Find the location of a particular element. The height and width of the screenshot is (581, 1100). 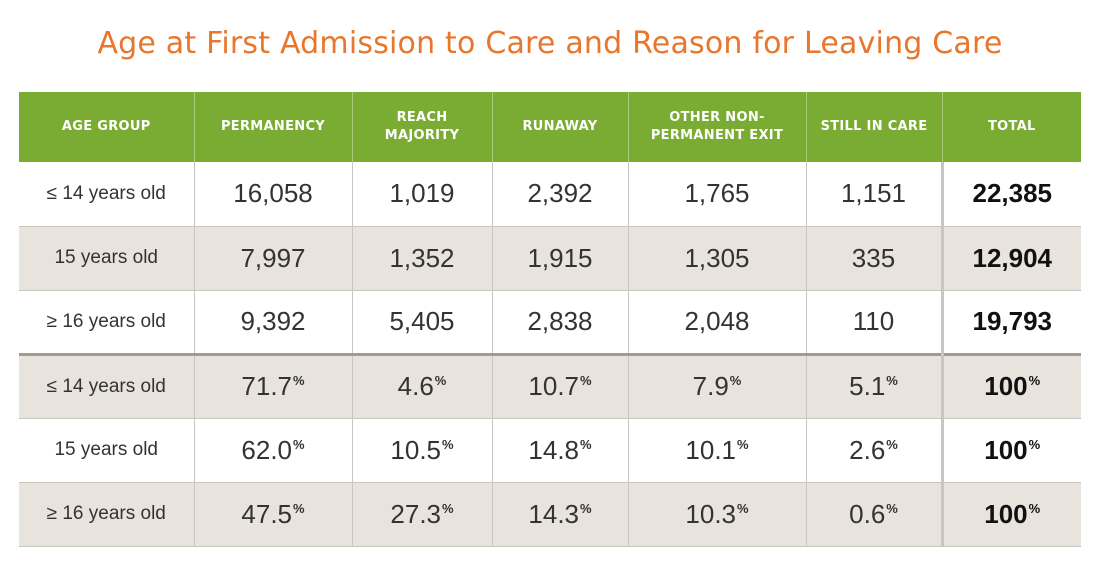

cell-value: 47.5 is located at coordinates (267, 513).